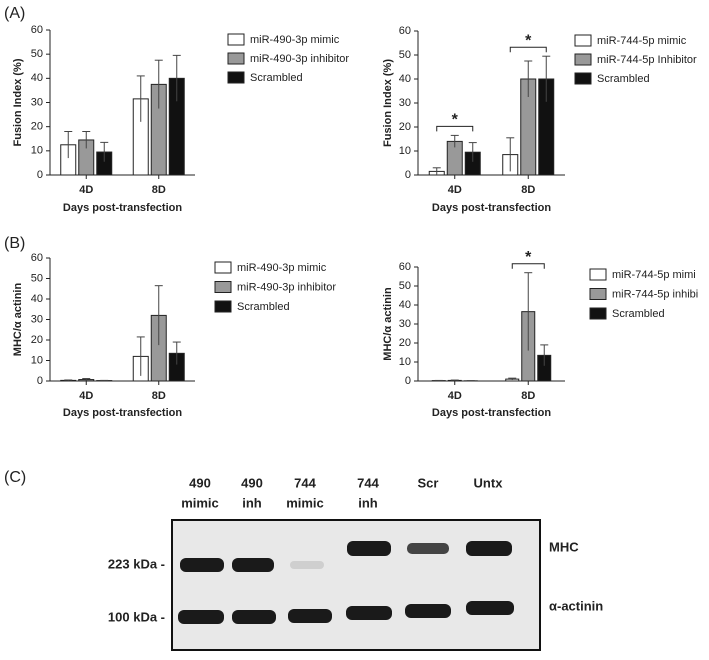 This screenshot has height=660, width=709. I want to click on legend-label: miR-490-3p mimic, so click(295, 40).